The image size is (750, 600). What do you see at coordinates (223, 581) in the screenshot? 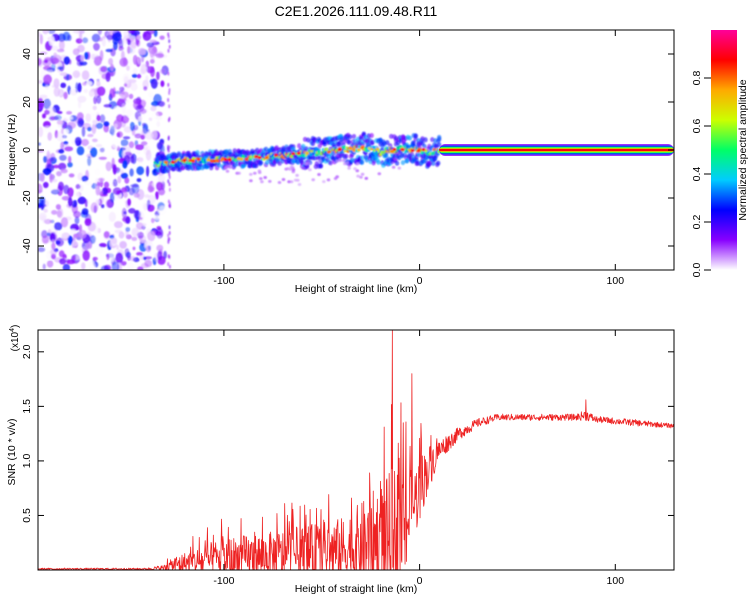
I see `snr-x-tick-label: -100` at bounding box center [223, 581].